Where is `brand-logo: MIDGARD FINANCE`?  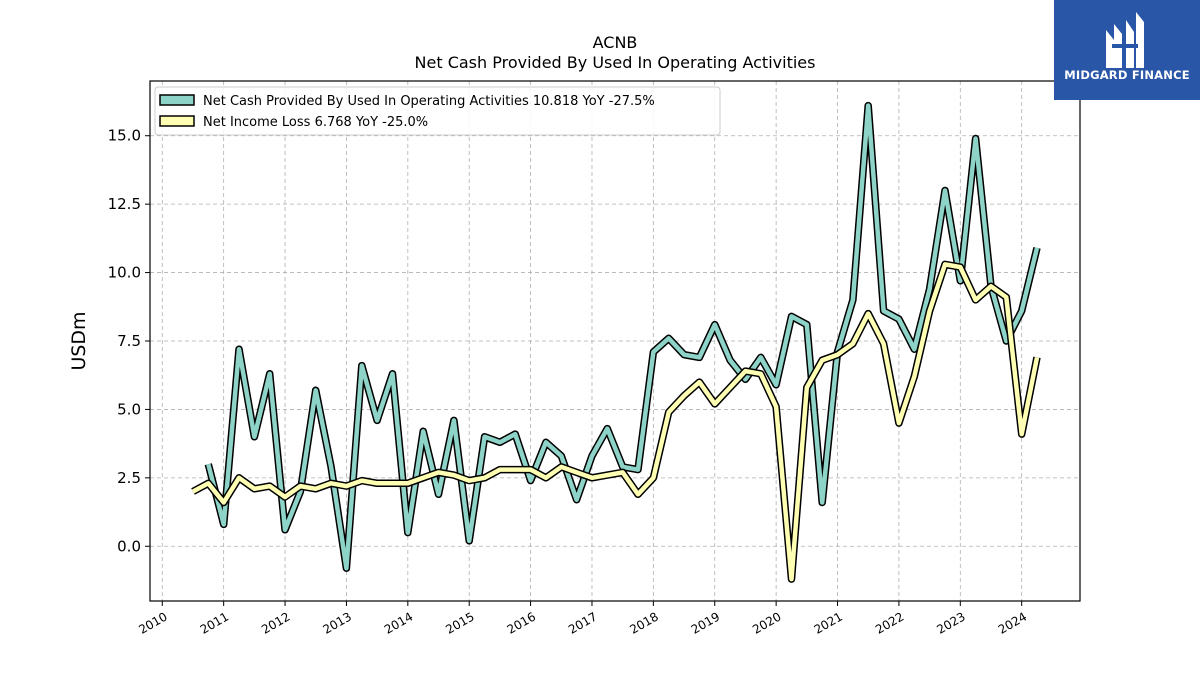 brand-logo: MIDGARD FINANCE is located at coordinates (1127, 50).